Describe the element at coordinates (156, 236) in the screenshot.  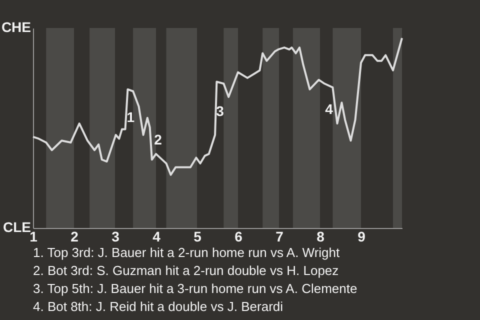
I see `x-tick-label: 4` at that location.